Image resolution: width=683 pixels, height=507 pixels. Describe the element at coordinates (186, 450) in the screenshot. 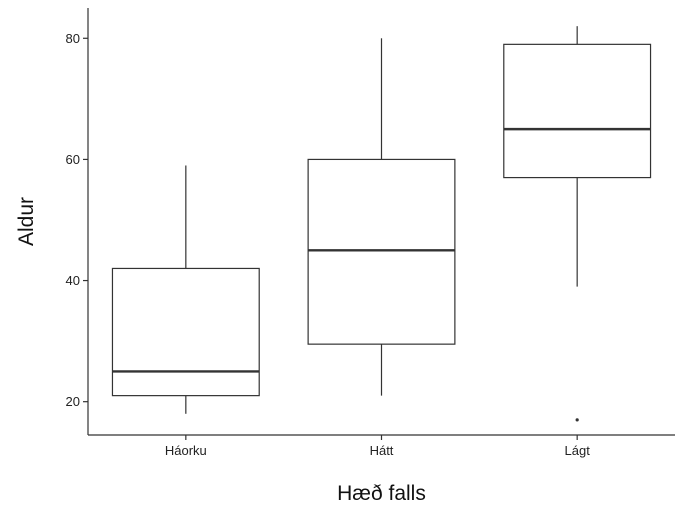

I see `x-tick-label: Háorku` at that location.